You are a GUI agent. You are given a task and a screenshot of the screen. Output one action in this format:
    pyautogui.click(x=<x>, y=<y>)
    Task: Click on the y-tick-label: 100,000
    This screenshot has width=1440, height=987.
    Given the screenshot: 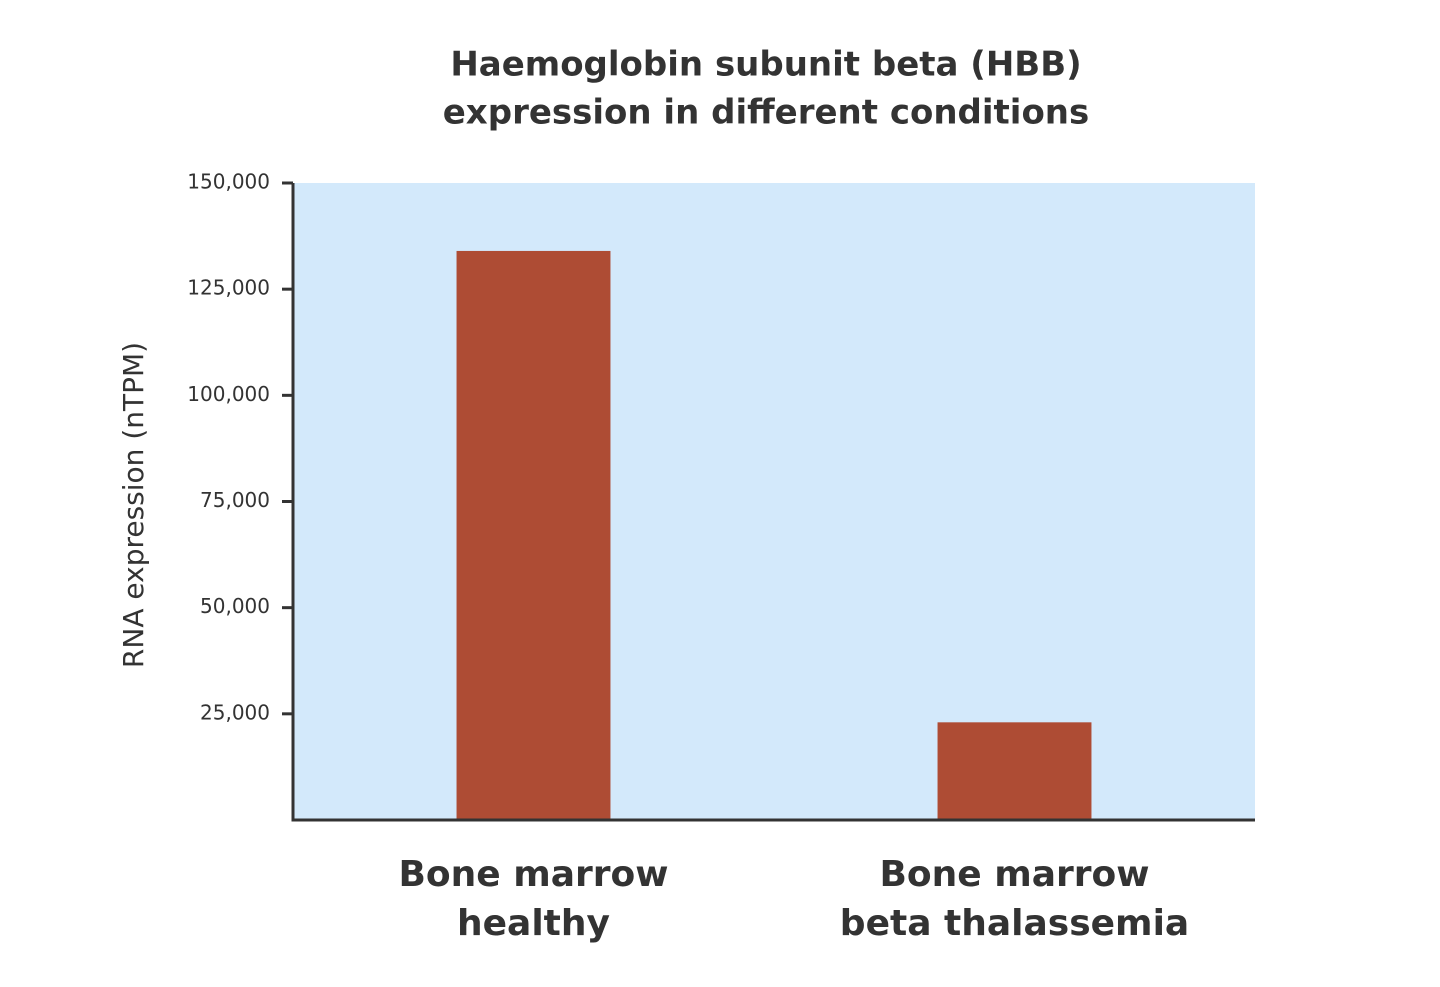 What is the action you would take?
    pyautogui.click(x=228, y=394)
    